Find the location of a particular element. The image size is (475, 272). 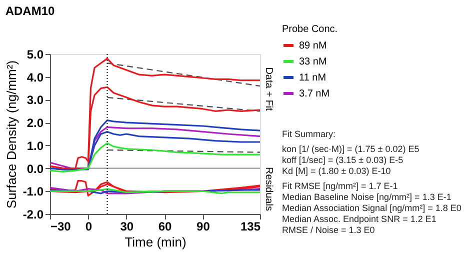

text: Data + Fit is located at coordinates (268, 89).